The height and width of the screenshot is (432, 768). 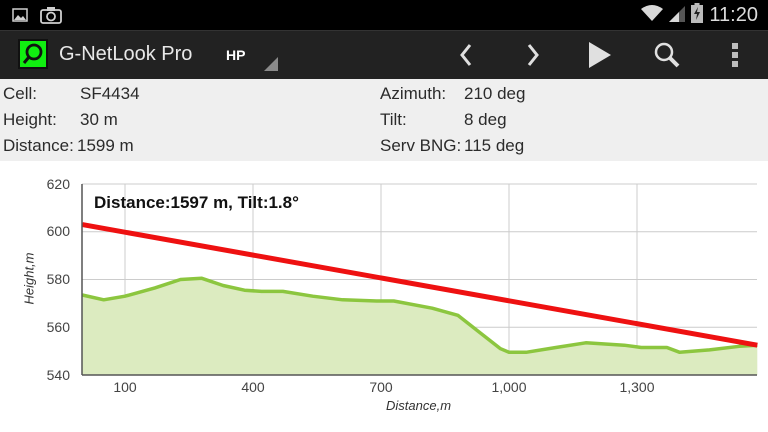 I want to click on info-label: Height:, so click(x=30, y=119).